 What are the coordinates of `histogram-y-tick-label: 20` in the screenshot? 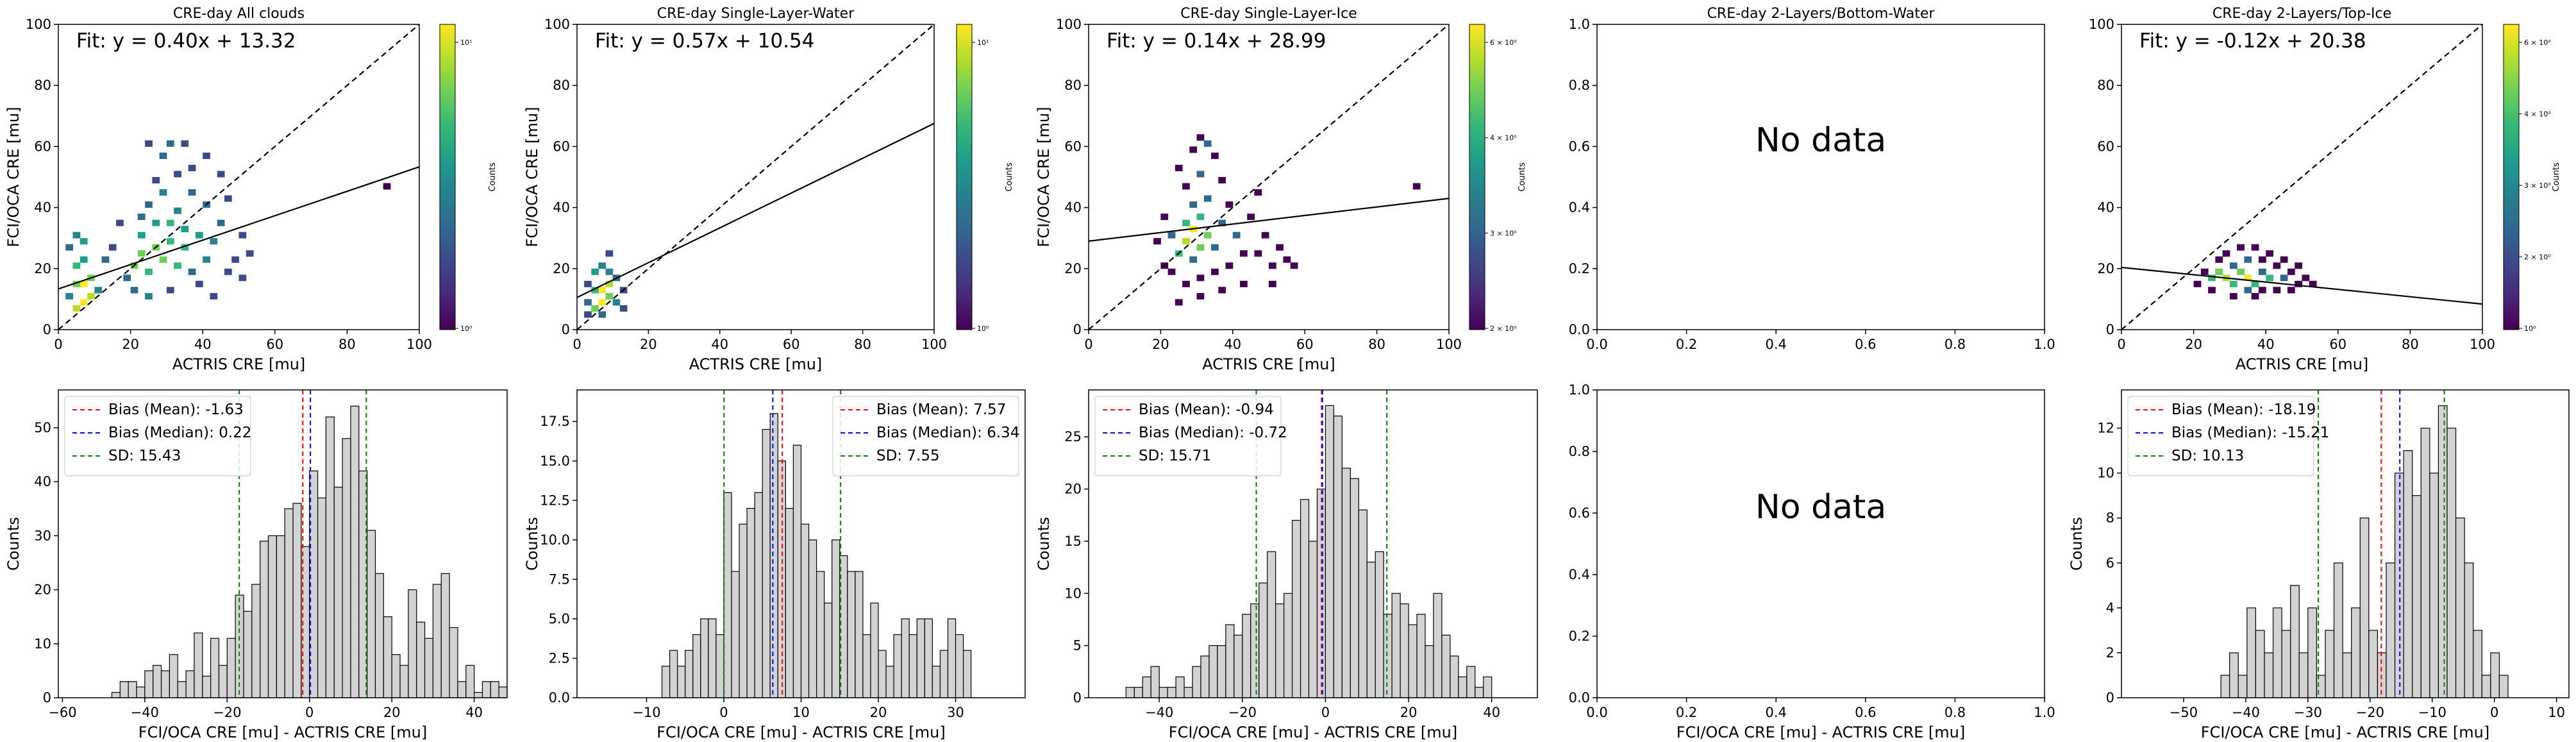 It's located at (42, 590).